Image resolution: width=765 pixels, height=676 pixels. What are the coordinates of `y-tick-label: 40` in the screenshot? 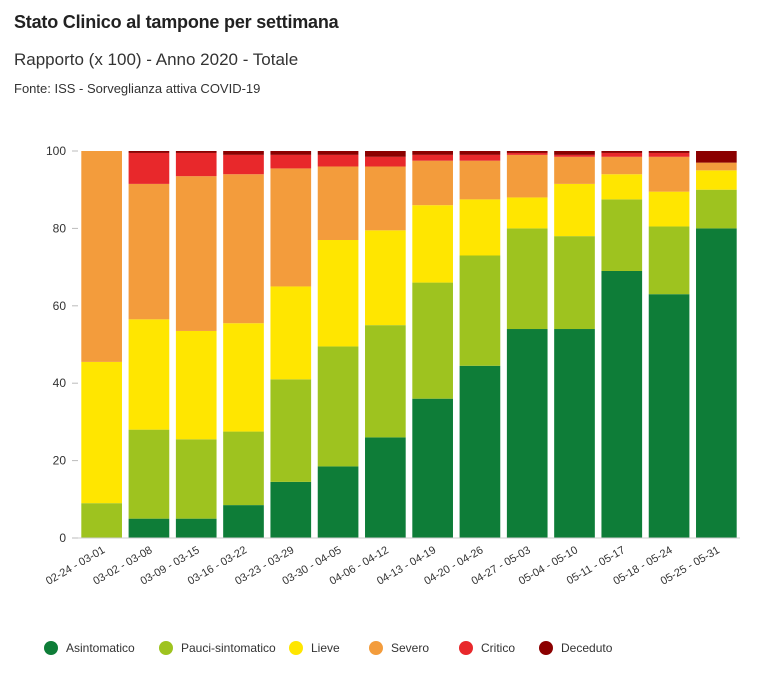 It's located at (60, 383).